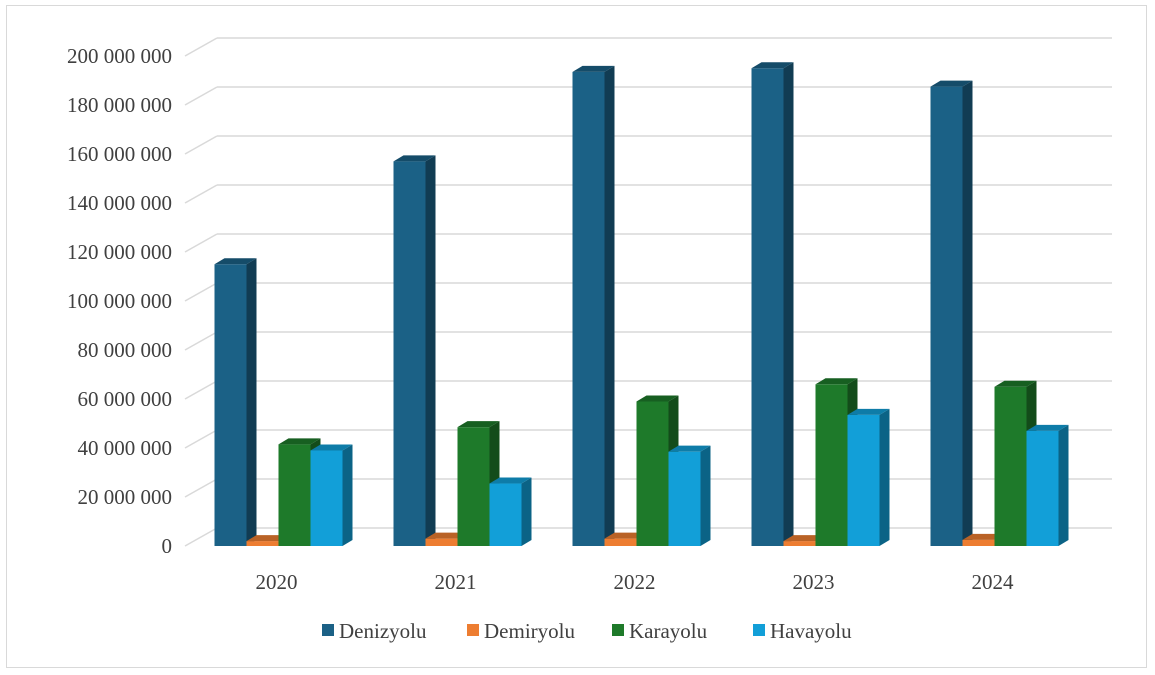 The height and width of the screenshot is (675, 1155). Describe the element at coordinates (125, 448) in the screenshot. I see `y-tick-label: 40 000 000` at that location.